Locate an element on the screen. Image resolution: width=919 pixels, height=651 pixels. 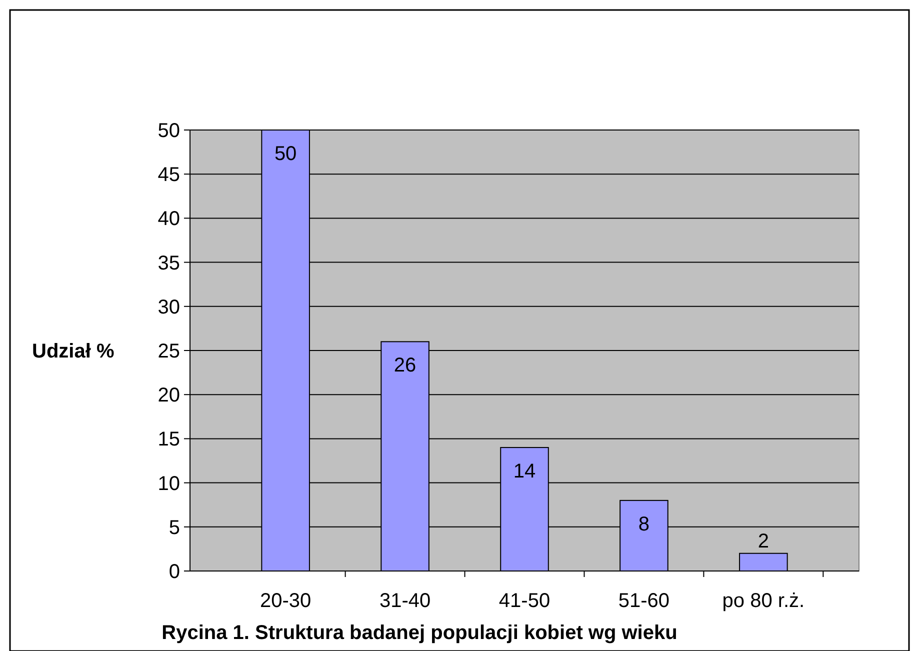
y-tick-label: 35 is located at coordinates (169, 263).